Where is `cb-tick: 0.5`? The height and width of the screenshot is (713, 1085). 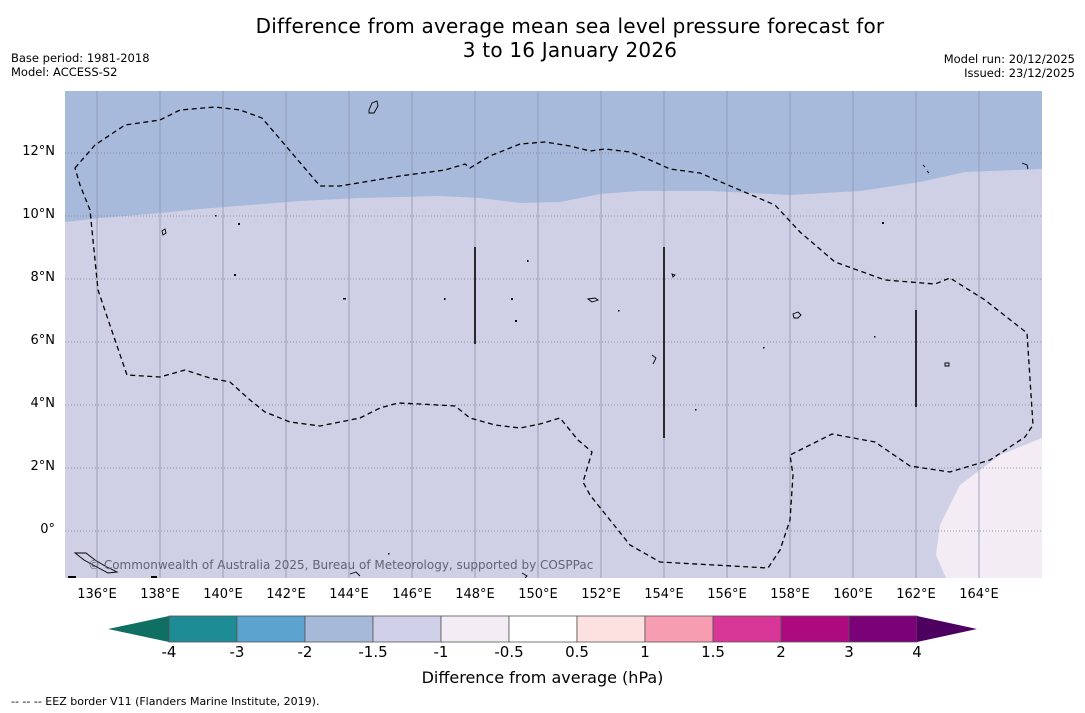 cb-tick: 0.5 is located at coordinates (577, 652).